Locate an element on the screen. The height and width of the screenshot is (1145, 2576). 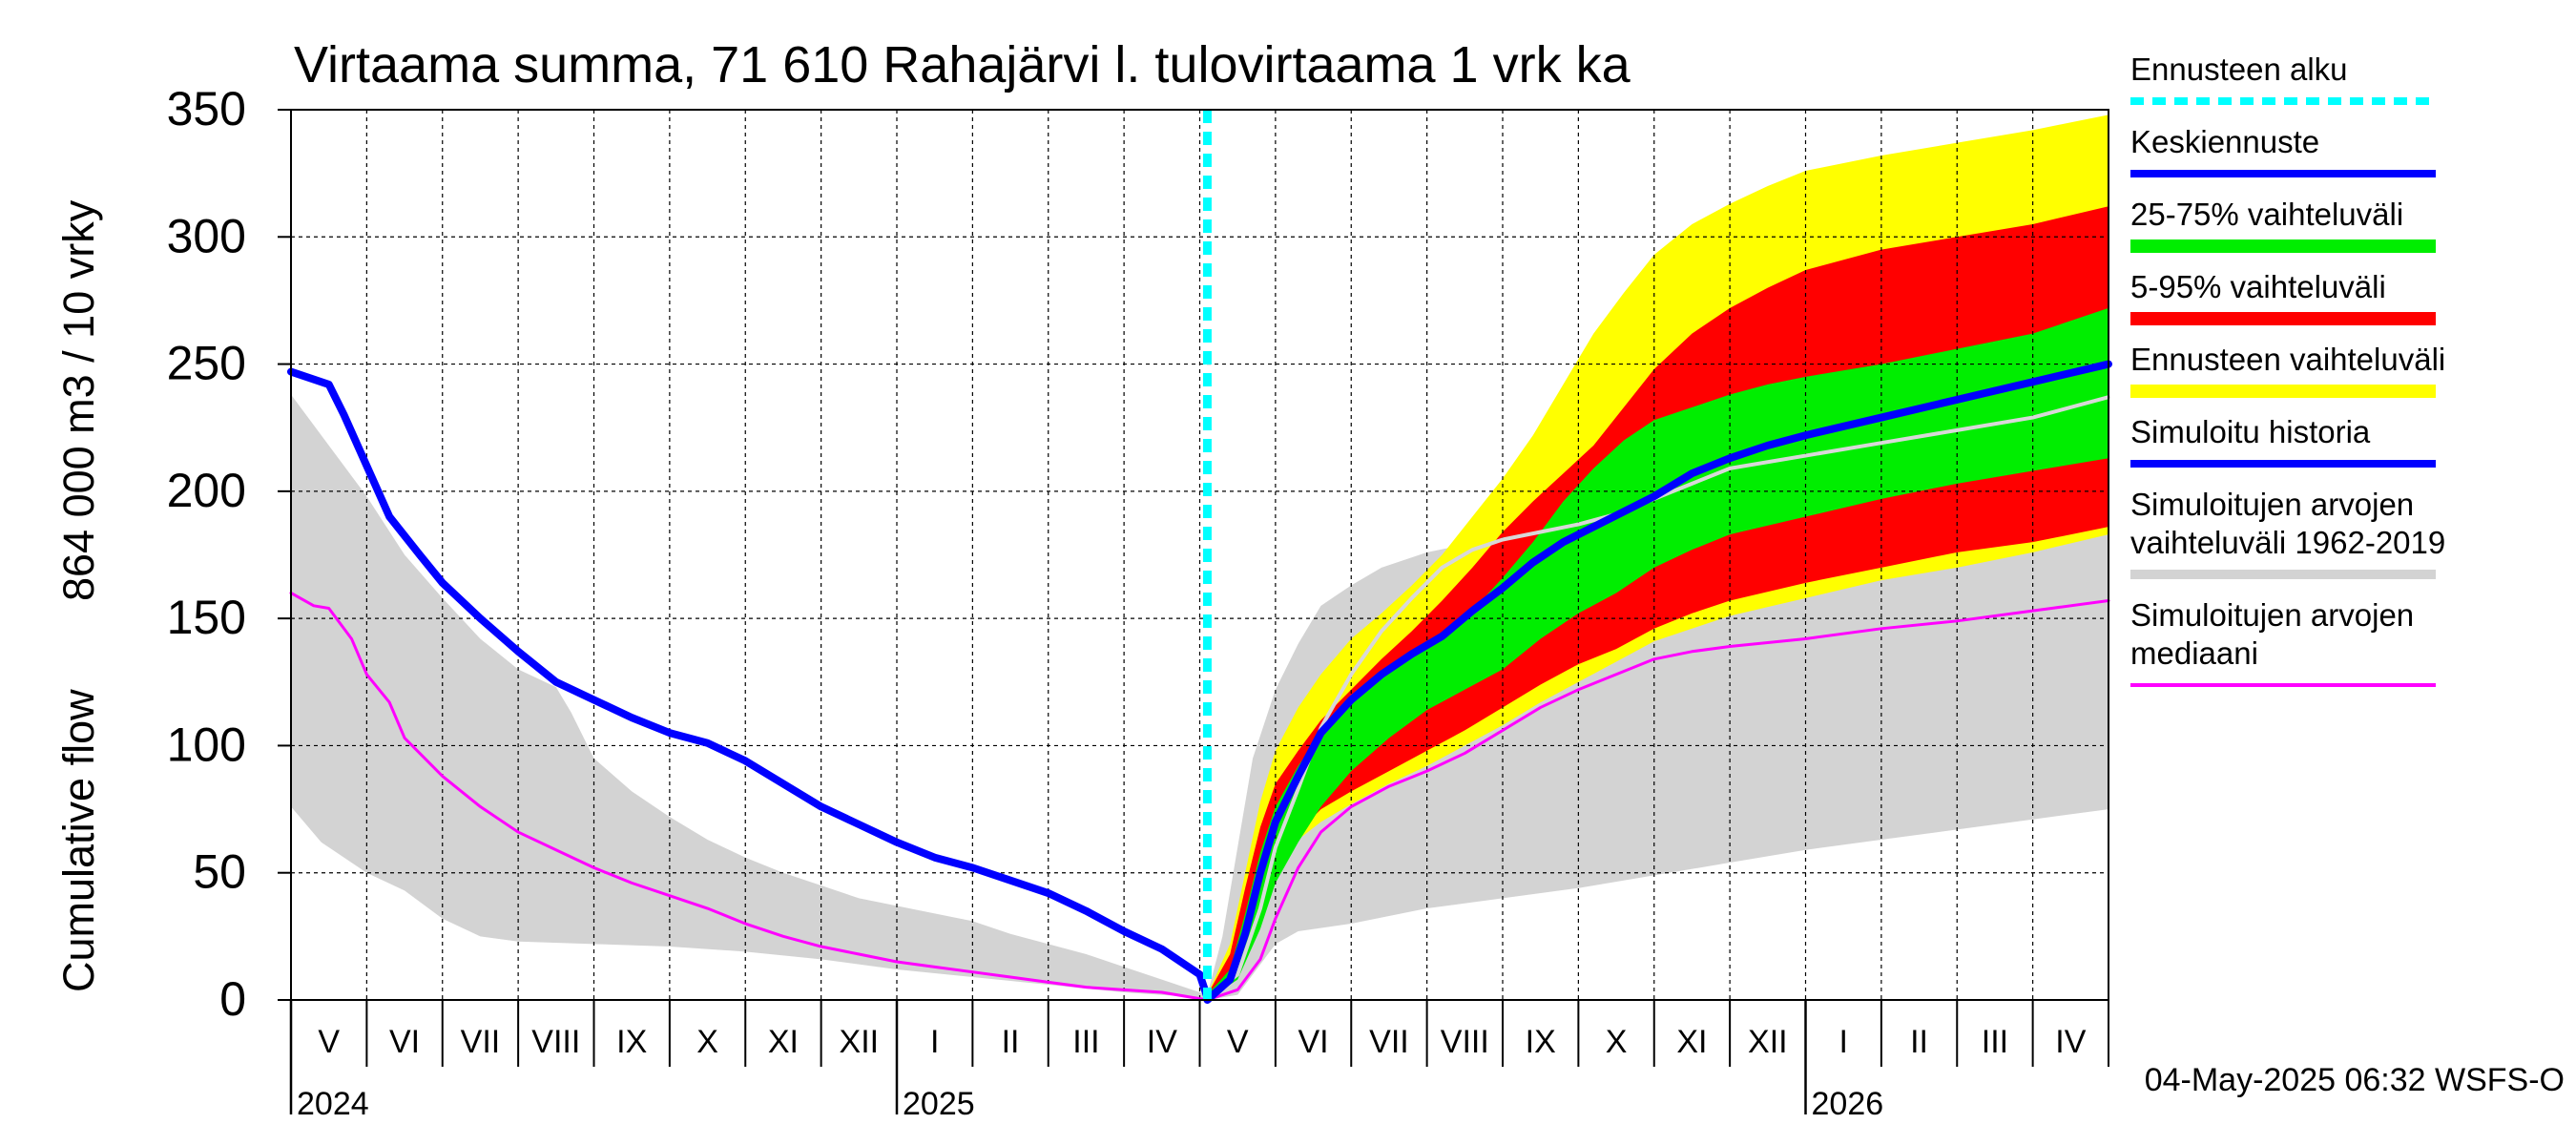
timestamp: 04-May-2025 06:32 WSFS-O is located at coordinates (2355, 1080).